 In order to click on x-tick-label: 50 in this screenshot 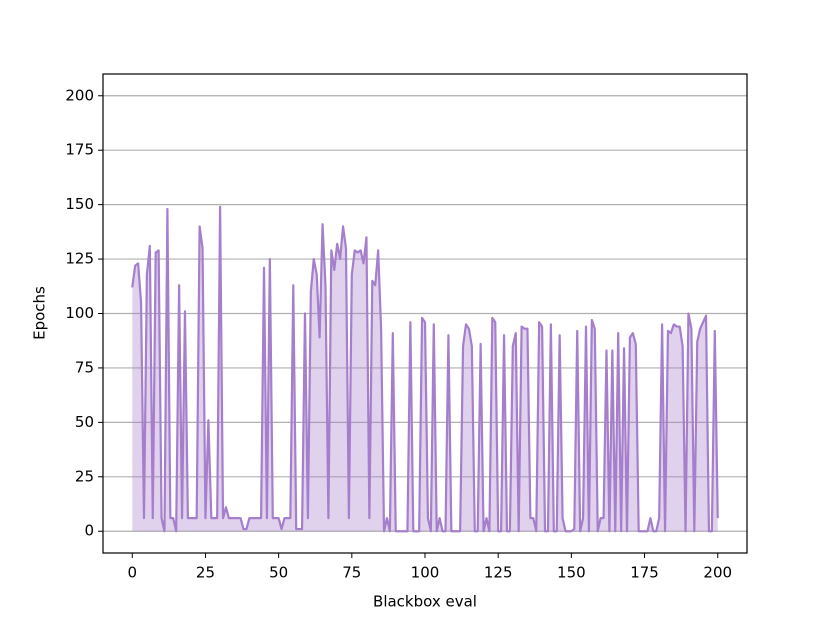, I will do `click(278, 573)`.